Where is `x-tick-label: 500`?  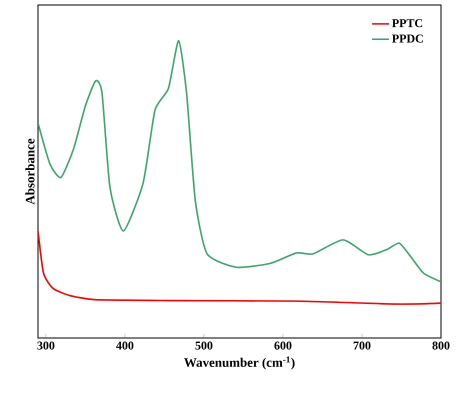 x-tick-label: 500 is located at coordinates (203, 346).